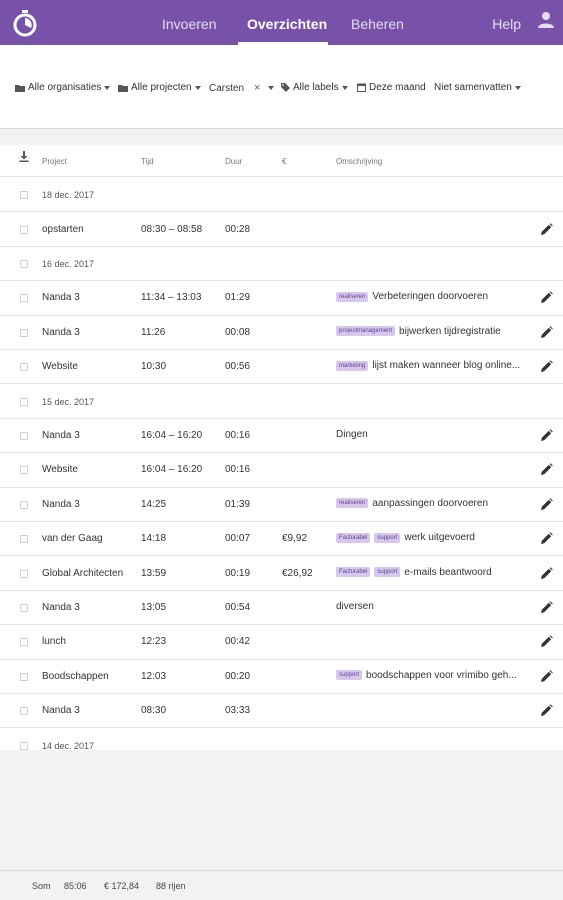 The width and height of the screenshot is (563, 900). What do you see at coordinates (154, 573) in the screenshot?
I see `time-cell: 13:59` at bounding box center [154, 573].